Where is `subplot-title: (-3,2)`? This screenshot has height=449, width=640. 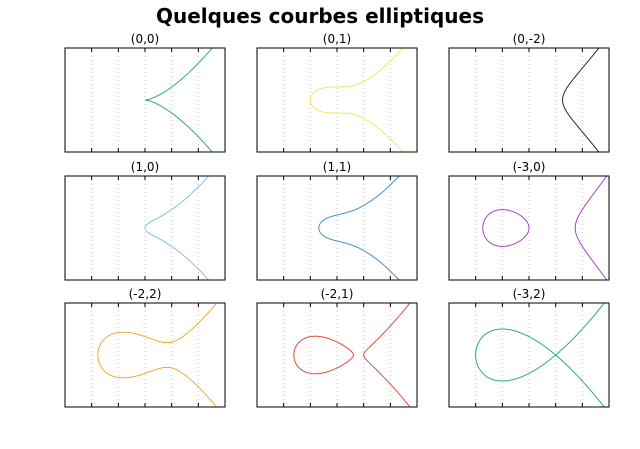 subplot-title: (-3,2) is located at coordinates (529, 294).